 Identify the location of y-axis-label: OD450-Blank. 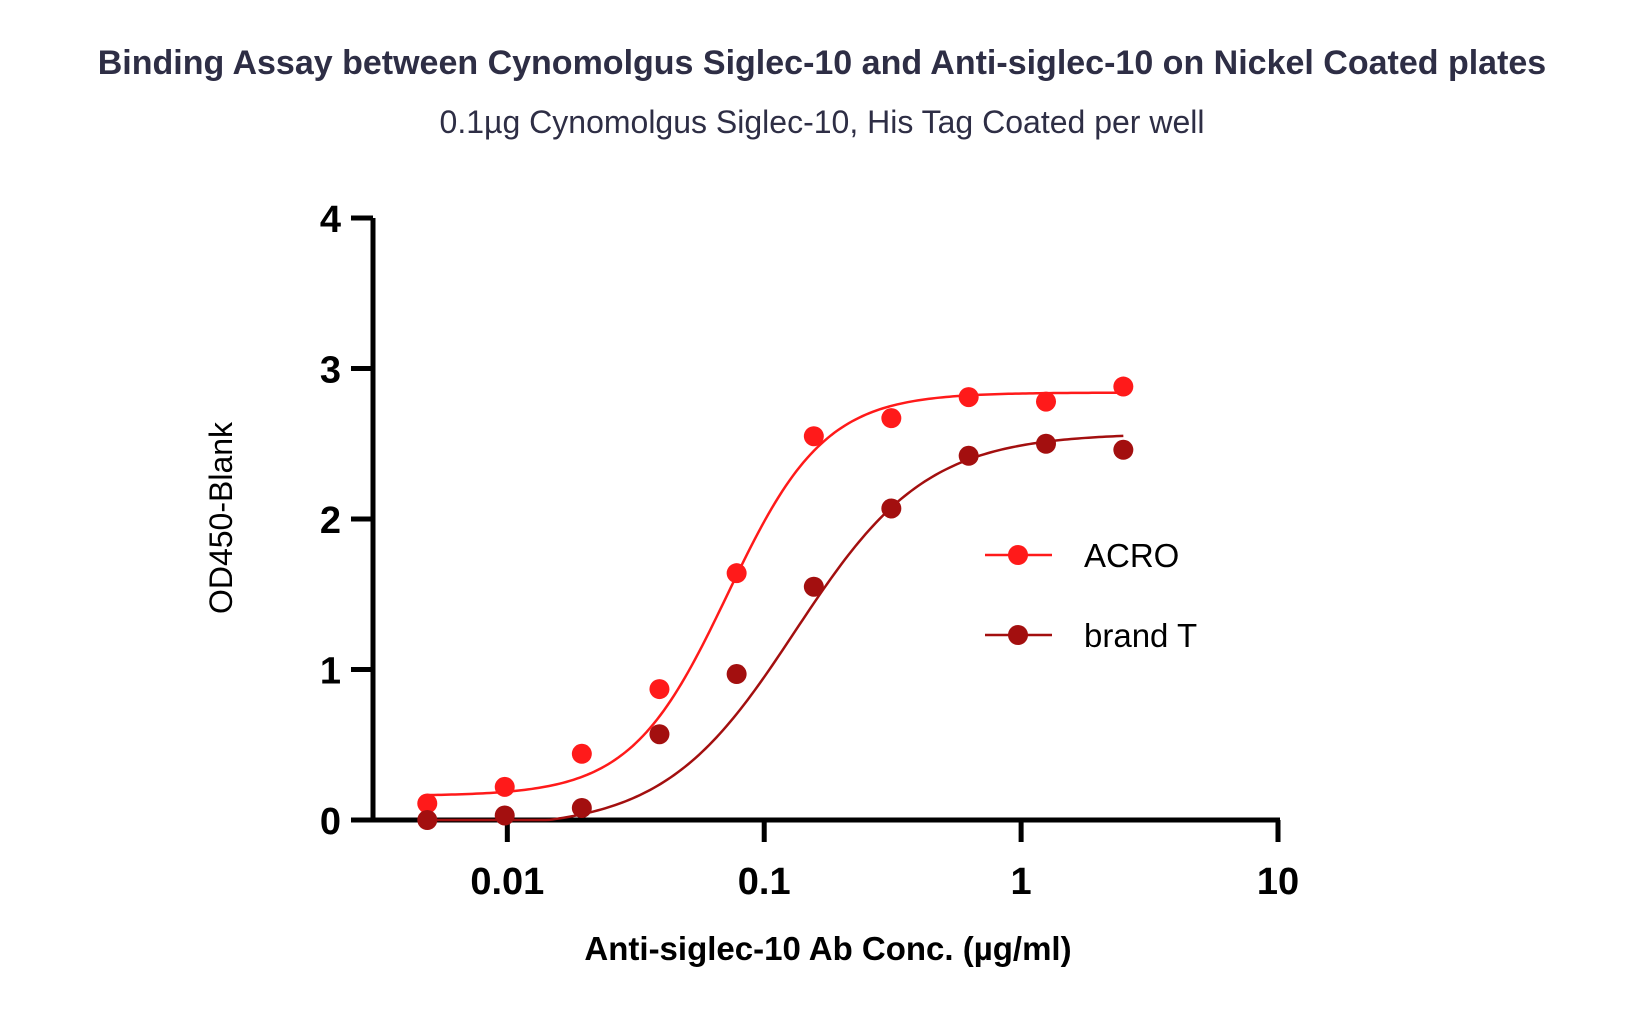
(221, 517).